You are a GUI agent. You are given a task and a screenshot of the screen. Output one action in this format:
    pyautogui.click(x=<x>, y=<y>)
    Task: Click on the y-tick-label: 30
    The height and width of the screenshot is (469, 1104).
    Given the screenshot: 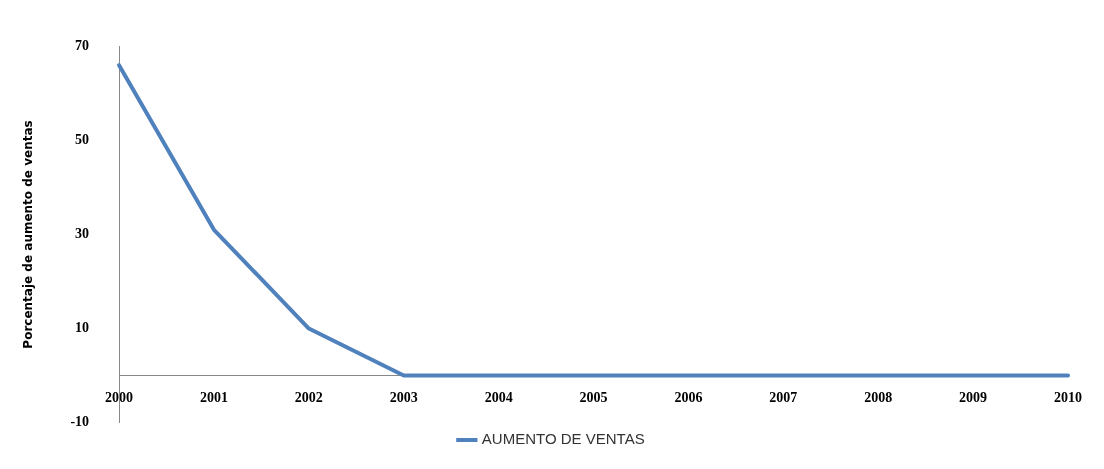 What is the action you would take?
    pyautogui.click(x=82, y=234)
    